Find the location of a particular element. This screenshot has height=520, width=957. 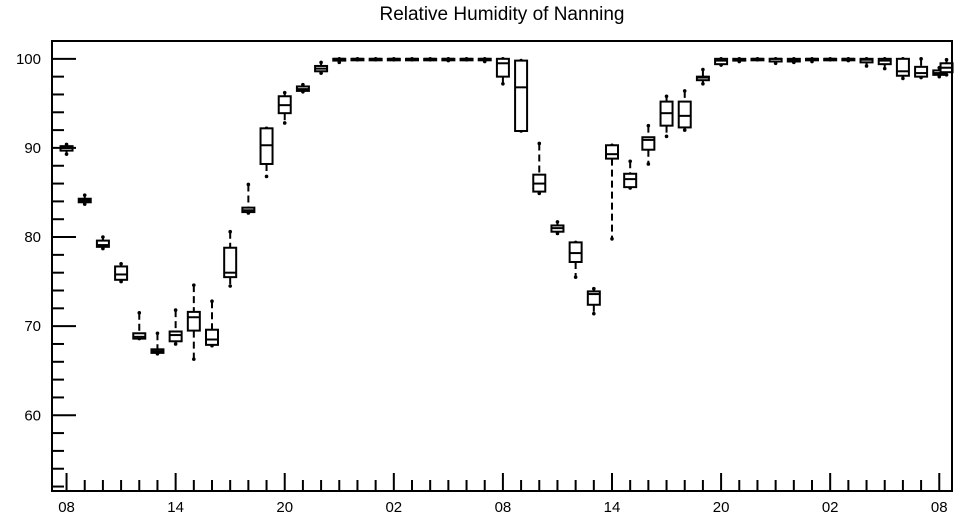

y-tick-label: 80 is located at coordinates (32, 237).